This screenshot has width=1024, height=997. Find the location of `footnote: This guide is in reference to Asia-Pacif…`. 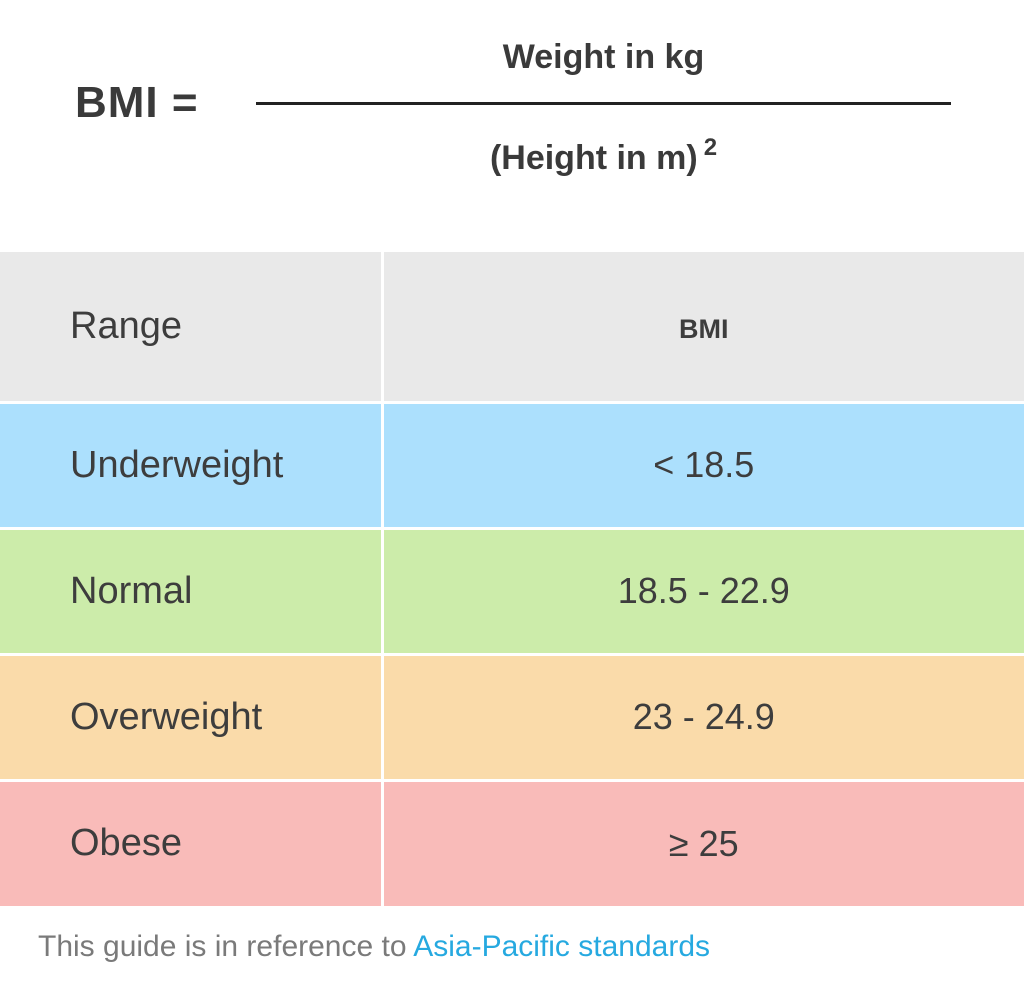

footnote: This guide is in reference to Asia-Pacif… is located at coordinates (374, 947).